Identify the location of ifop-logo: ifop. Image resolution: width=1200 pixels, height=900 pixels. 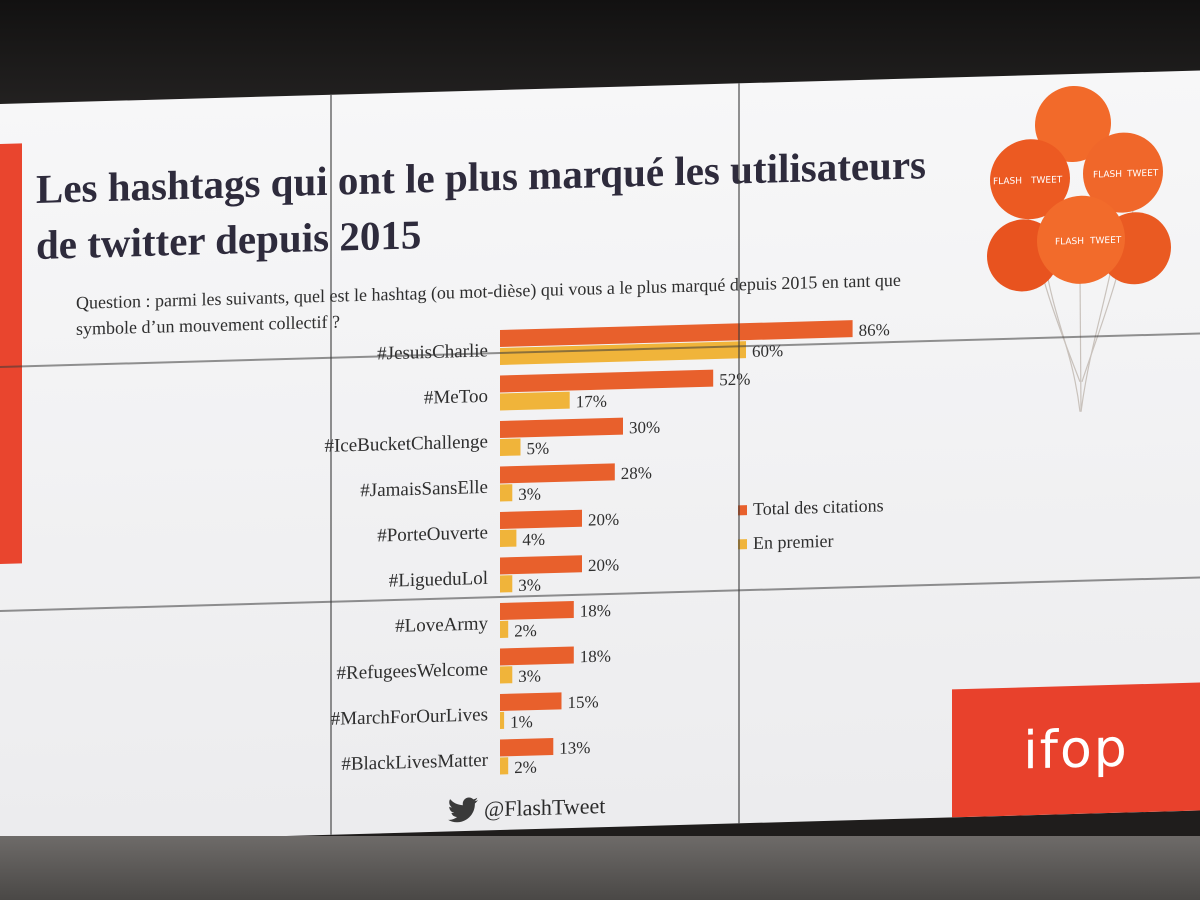
(1076, 750).